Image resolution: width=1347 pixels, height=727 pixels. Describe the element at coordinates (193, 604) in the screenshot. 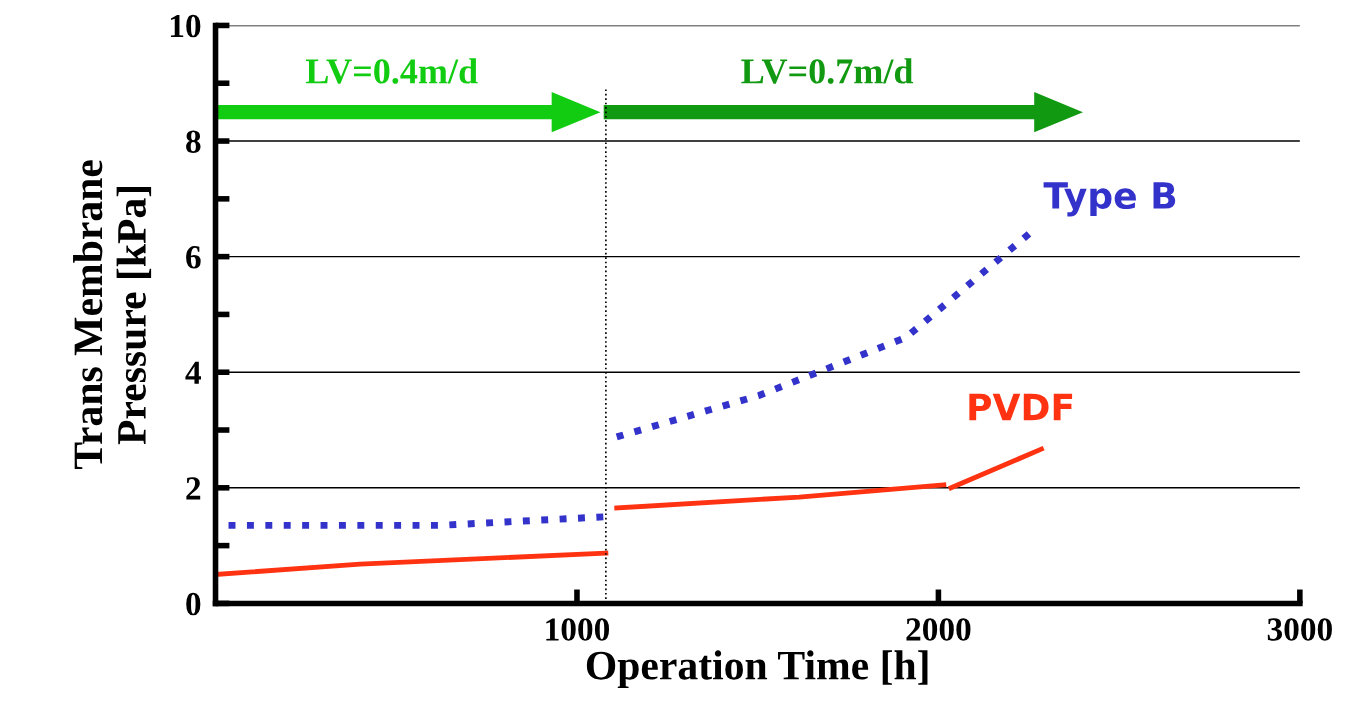

I see `y-tick-label: 0` at that location.